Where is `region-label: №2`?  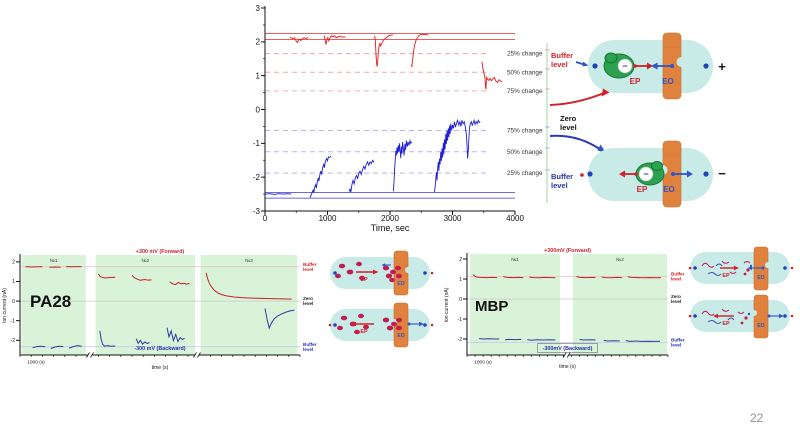 region-label: №2 is located at coordinates (145, 261).